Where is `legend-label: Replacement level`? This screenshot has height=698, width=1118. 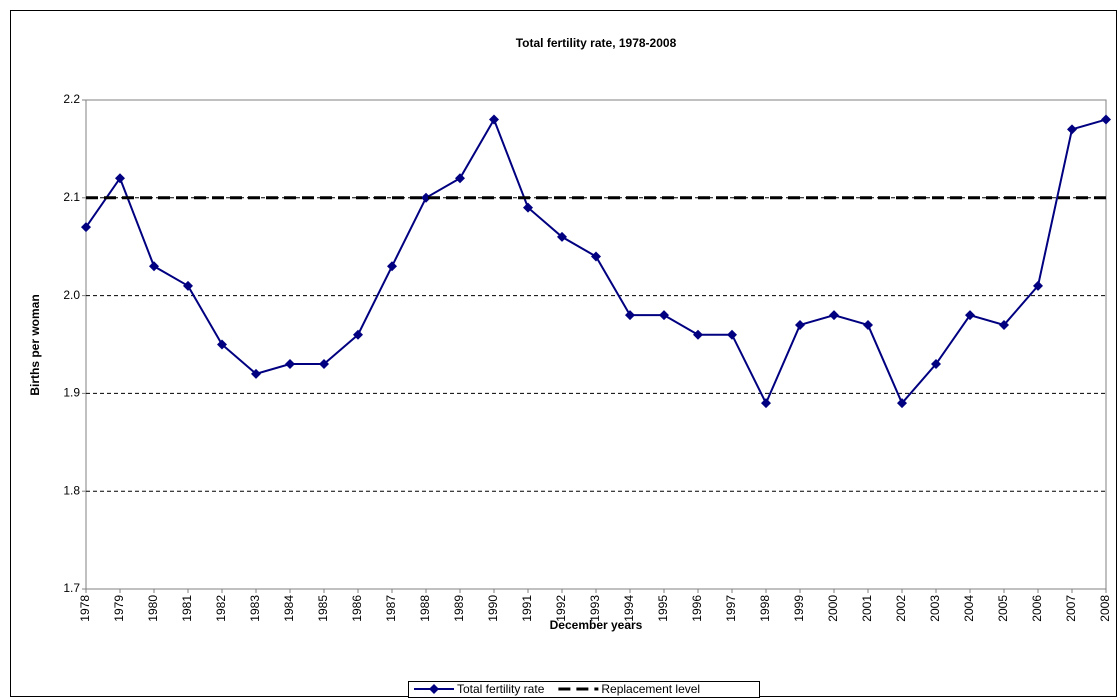 legend-label: Replacement level is located at coordinates (650, 689).